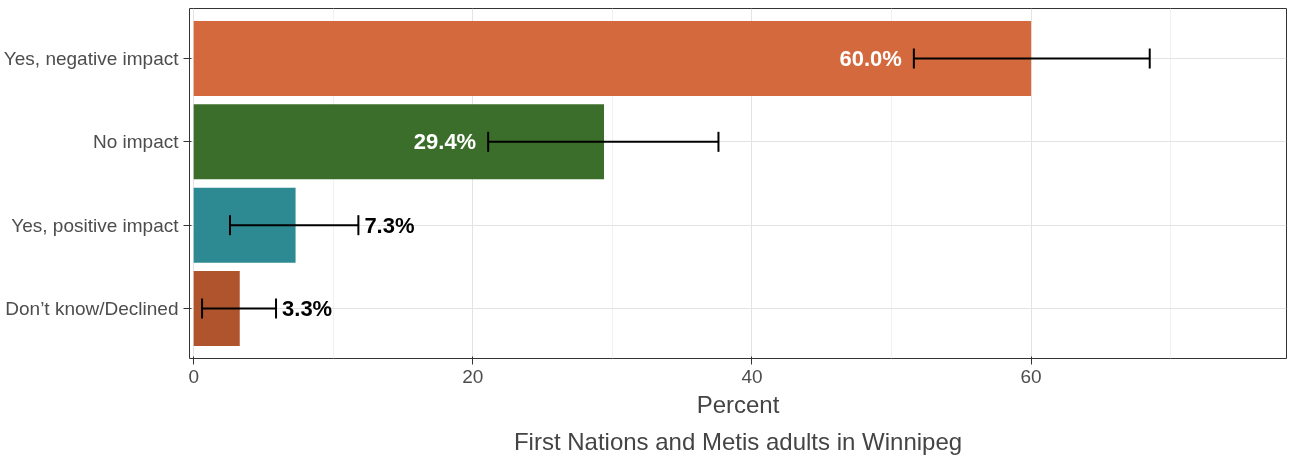  What do you see at coordinates (445, 142) in the screenshot?
I see `data-label: 29.4%` at bounding box center [445, 142].